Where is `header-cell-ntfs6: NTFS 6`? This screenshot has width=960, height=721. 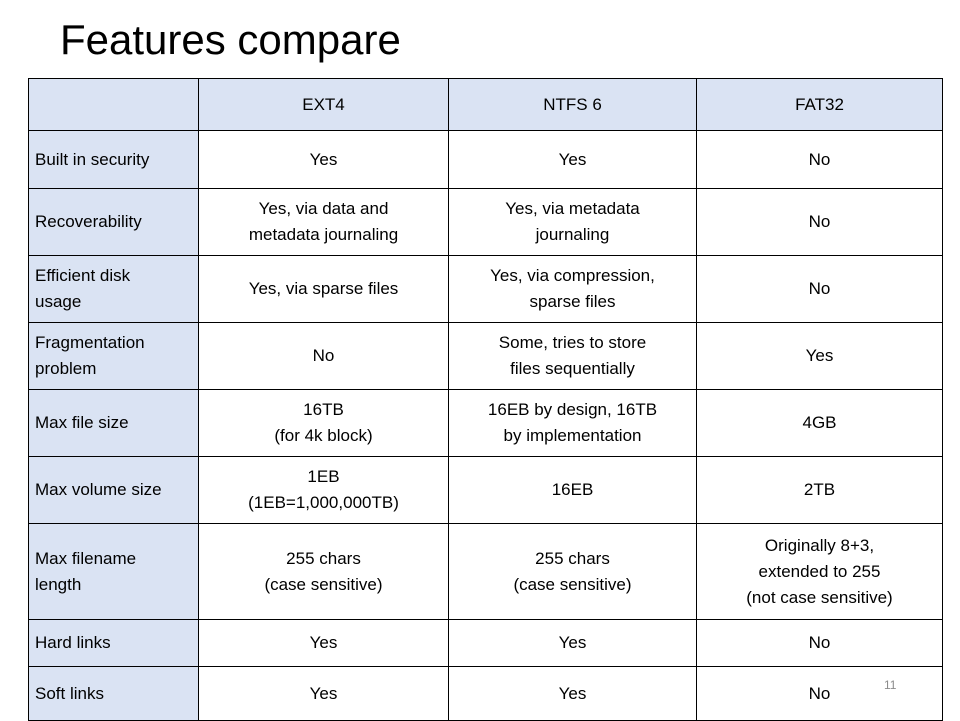
header-cell-ntfs6: NTFS 6 is located at coordinates (572, 104).